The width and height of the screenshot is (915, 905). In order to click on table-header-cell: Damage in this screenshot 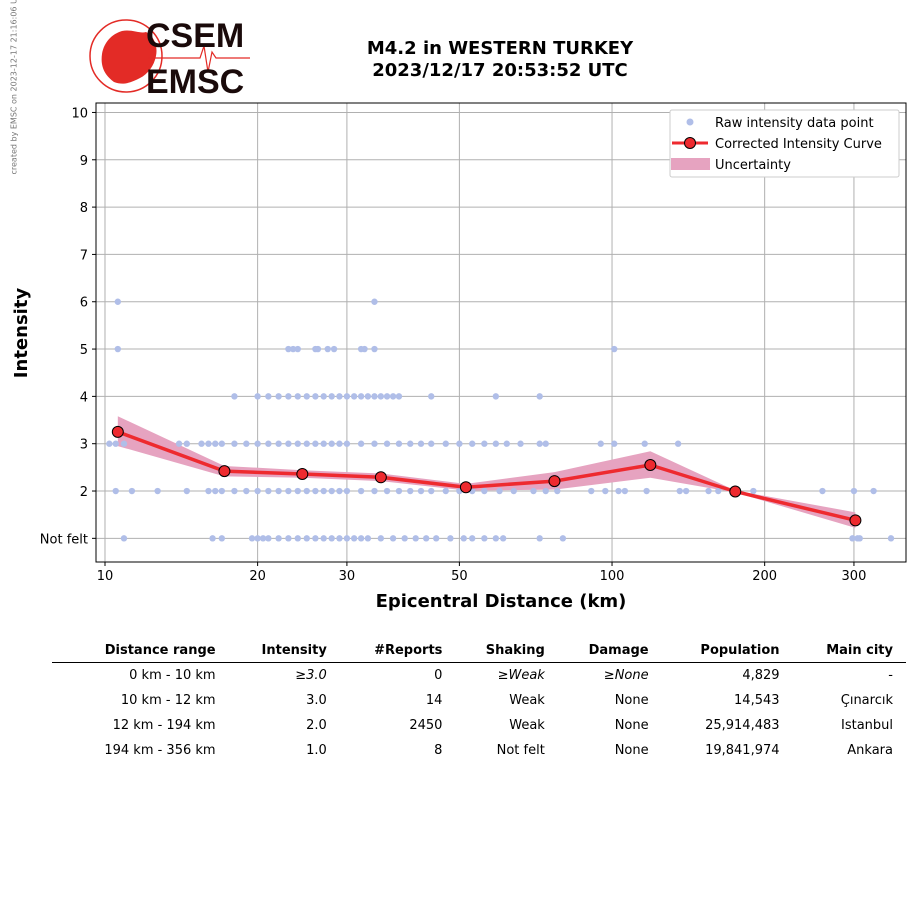, I will do `click(609, 651)`.